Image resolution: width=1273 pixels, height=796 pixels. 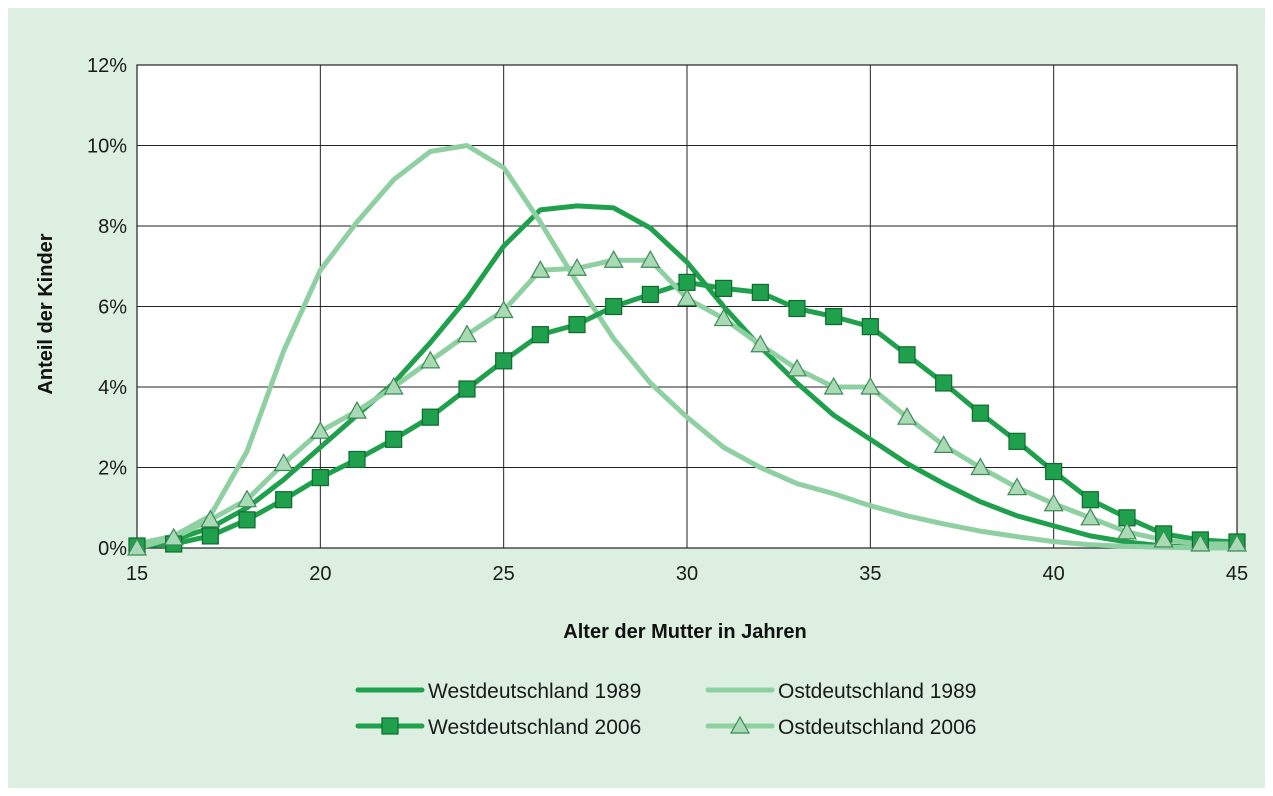 What do you see at coordinates (112, 469) in the screenshot?
I see `y-tick-label: 2%` at bounding box center [112, 469].